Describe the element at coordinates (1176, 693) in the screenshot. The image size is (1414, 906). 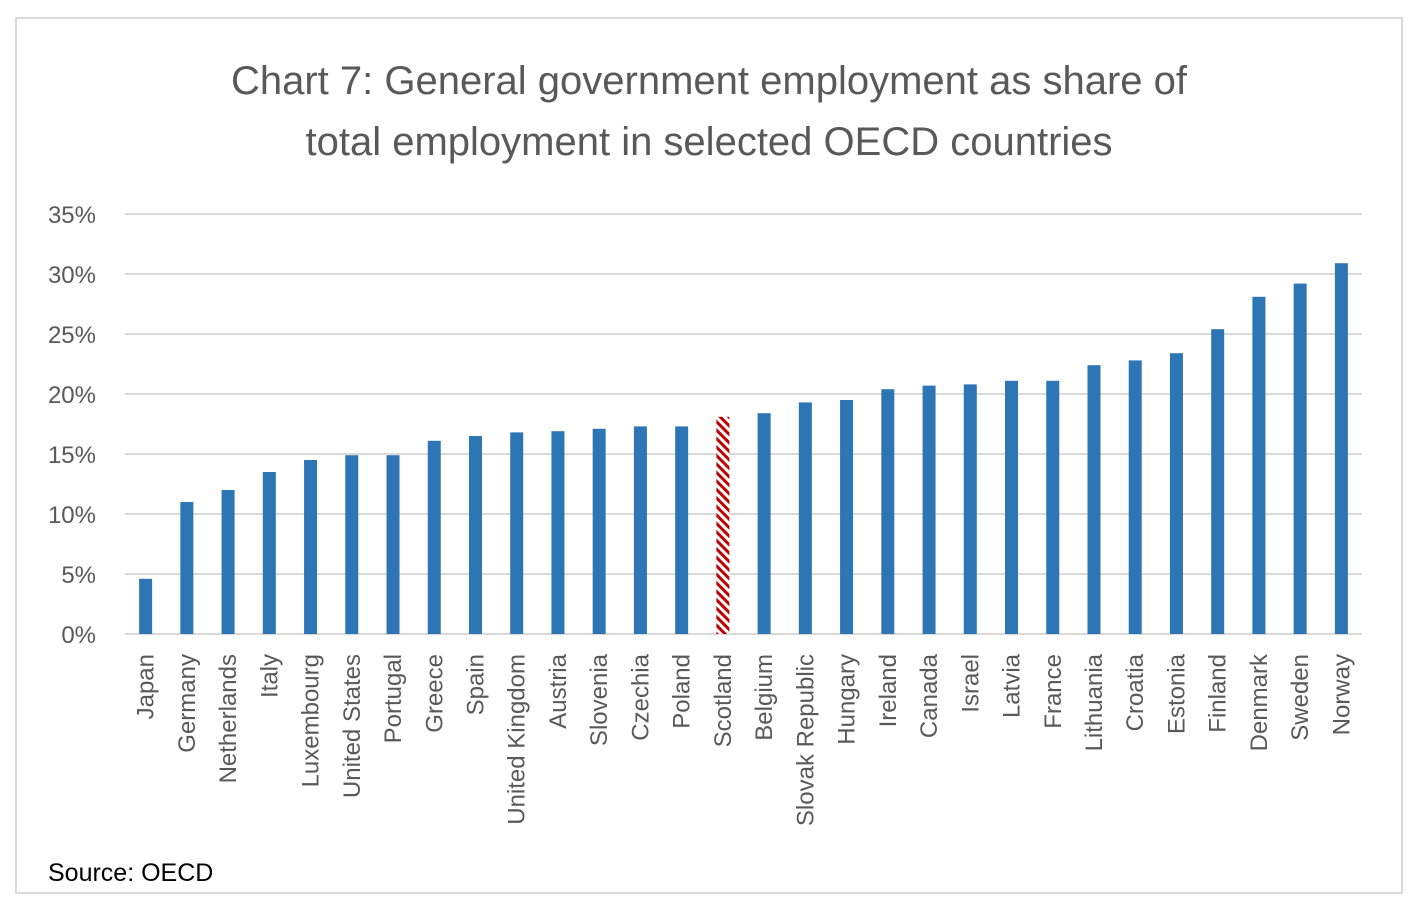
I see `x-tick-label: Estonia` at that location.